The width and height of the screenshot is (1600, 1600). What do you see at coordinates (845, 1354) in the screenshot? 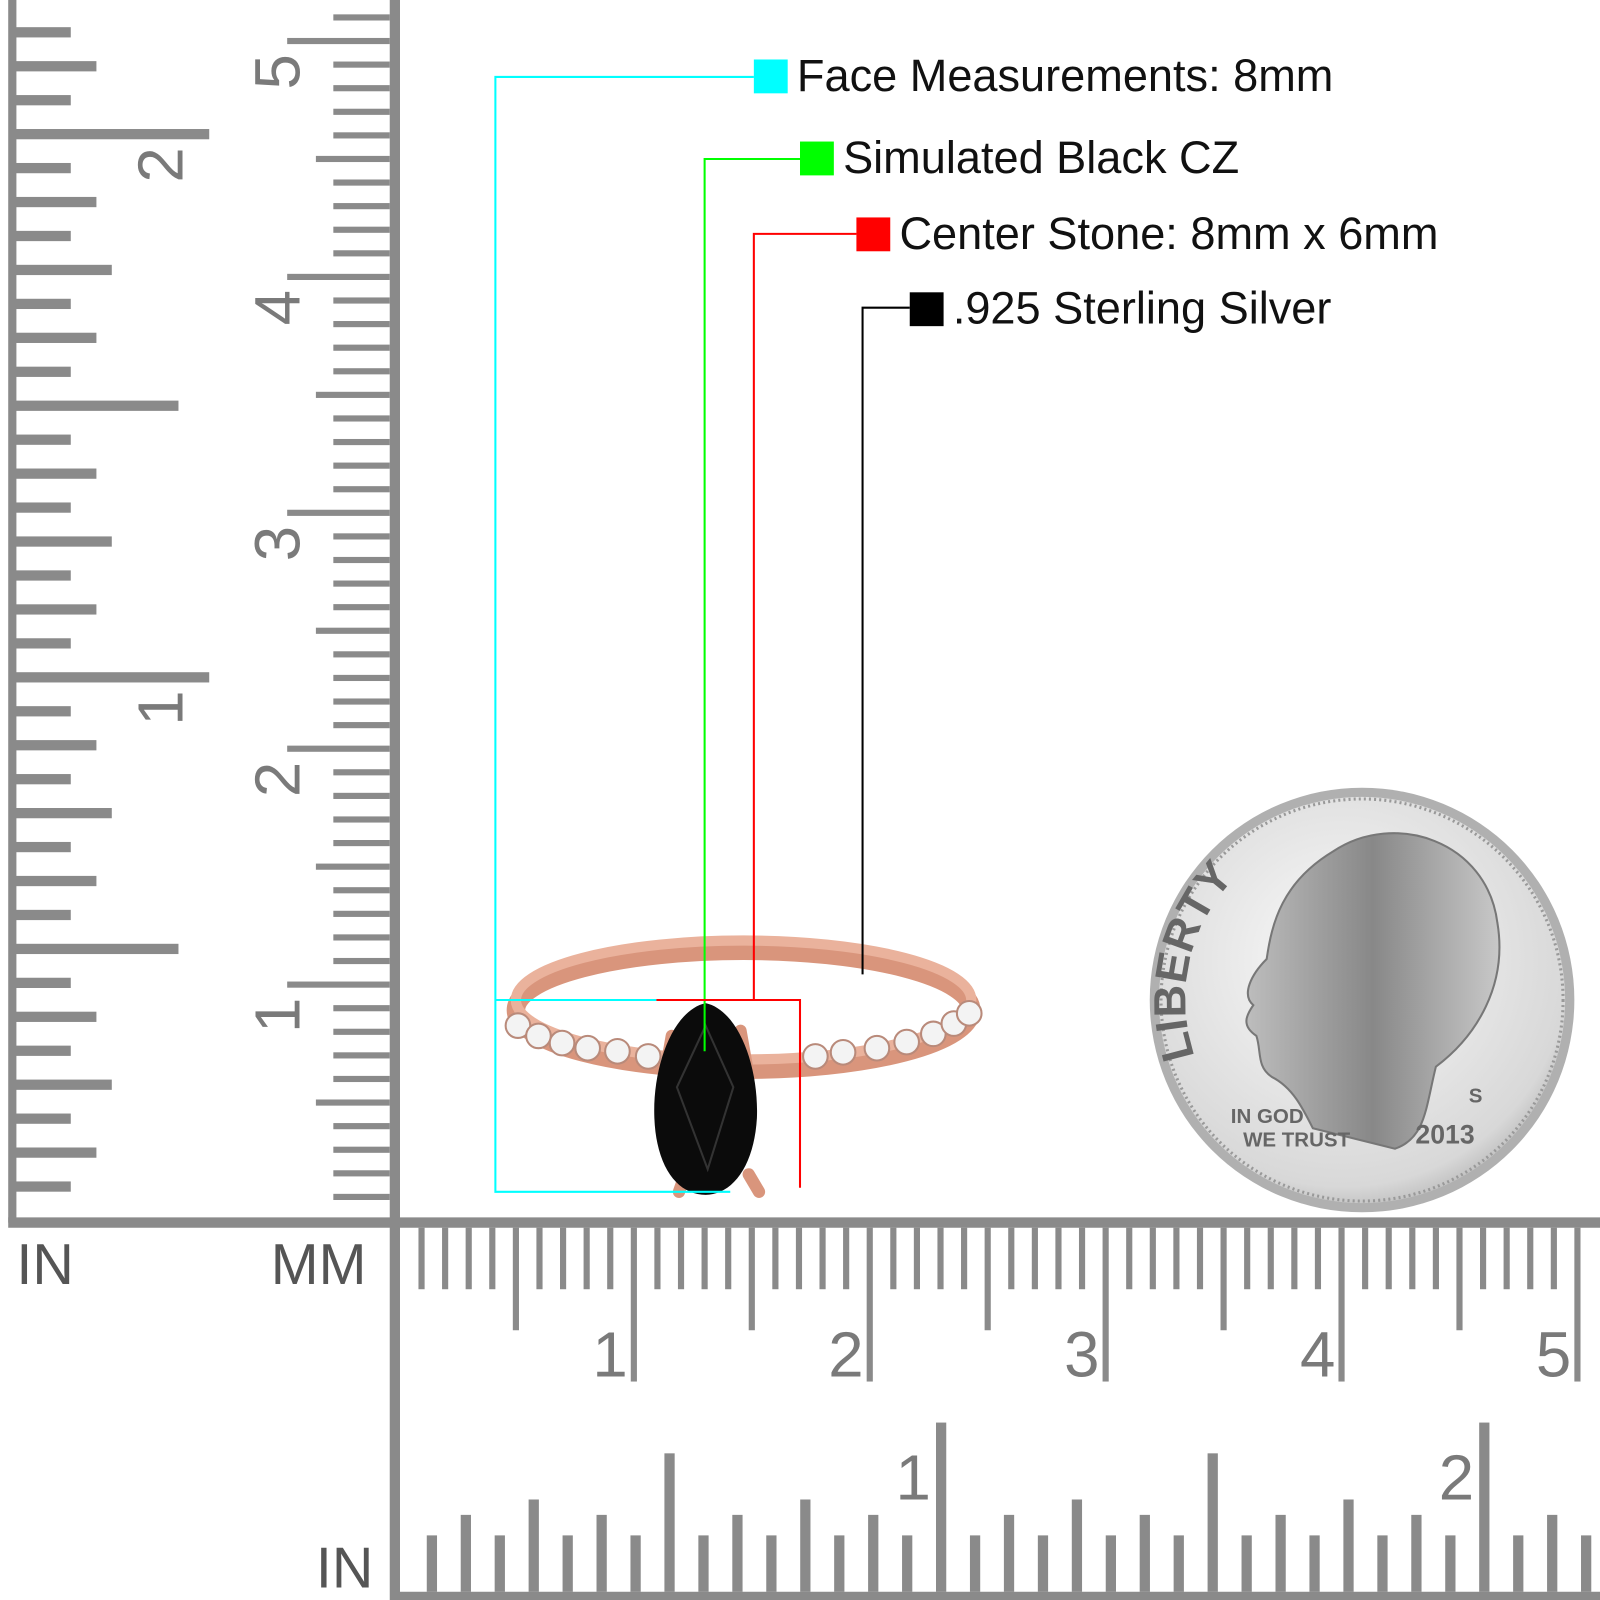
I see `ruler-number: 2` at bounding box center [845, 1354].